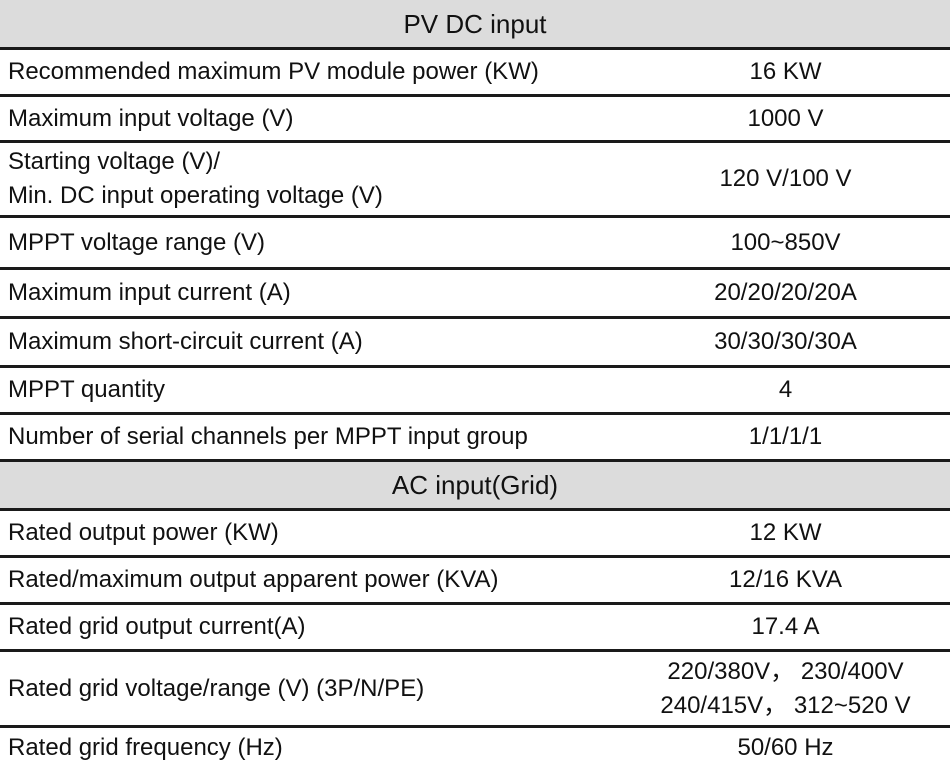 The width and height of the screenshot is (950, 784). Describe the element at coordinates (785, 627) in the screenshot. I see `row-value: 17.4 A` at that location.